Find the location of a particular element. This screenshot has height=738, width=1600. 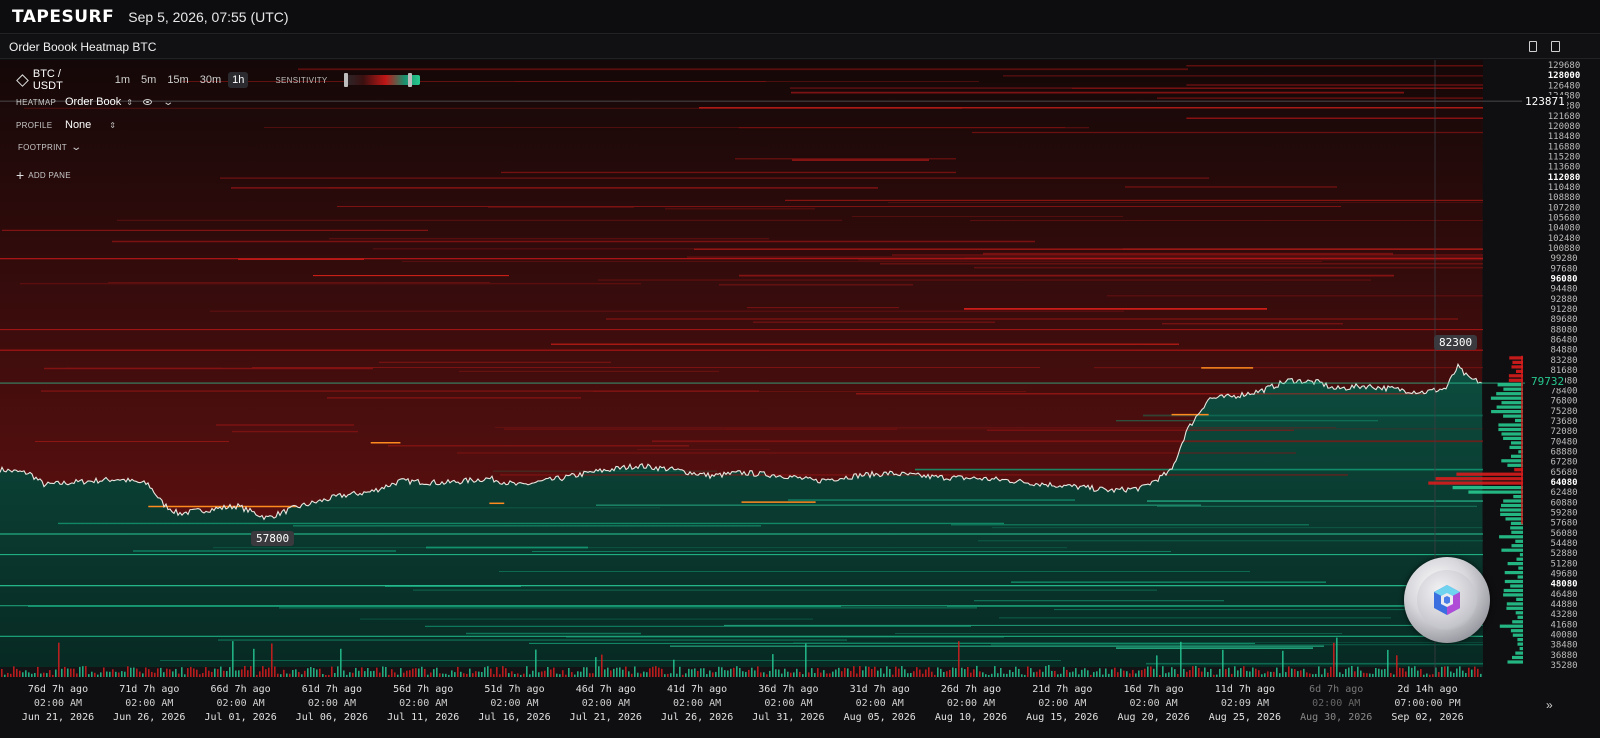

split-pane-icon is located at coordinates (1555, 46).